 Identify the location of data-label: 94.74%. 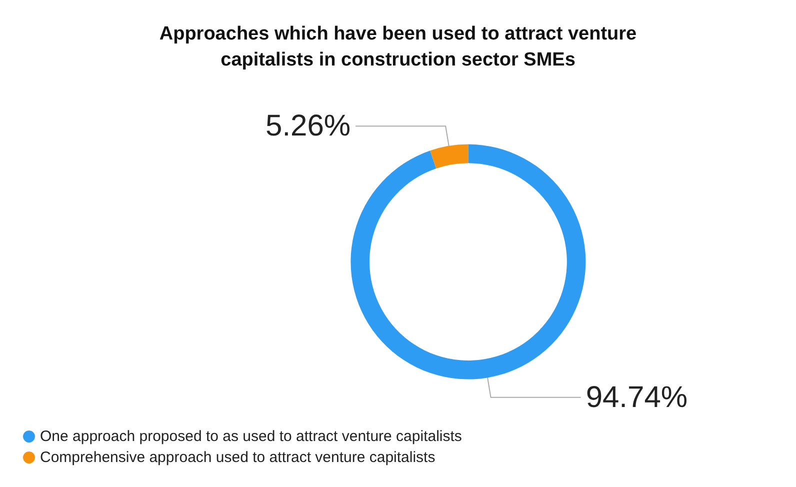
(637, 397).